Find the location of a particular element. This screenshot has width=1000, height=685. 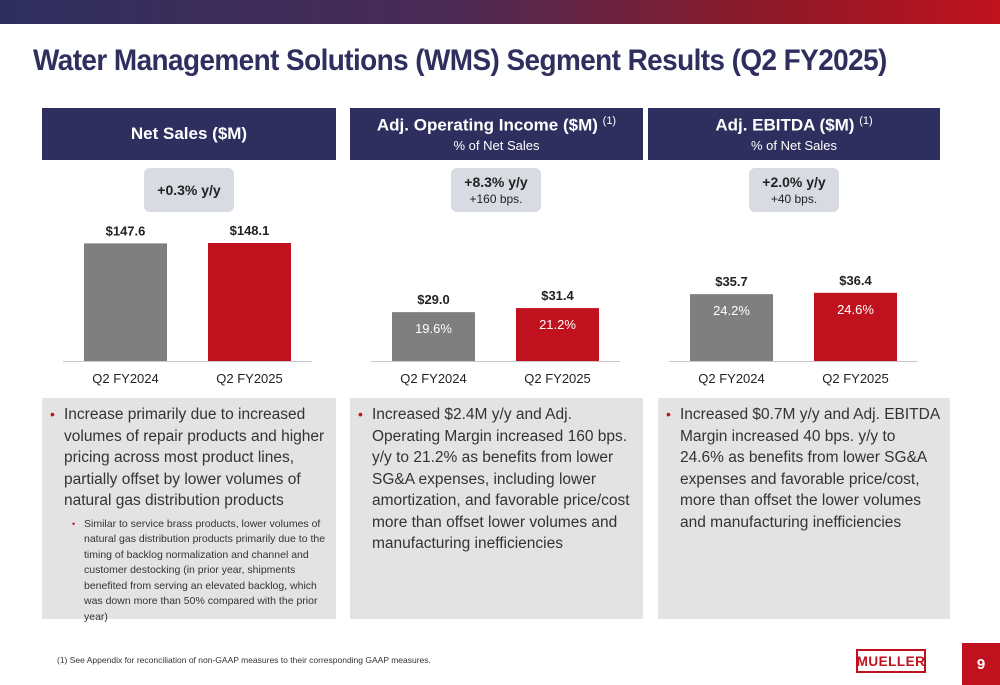

margin-label: 24.2% is located at coordinates (731, 310).